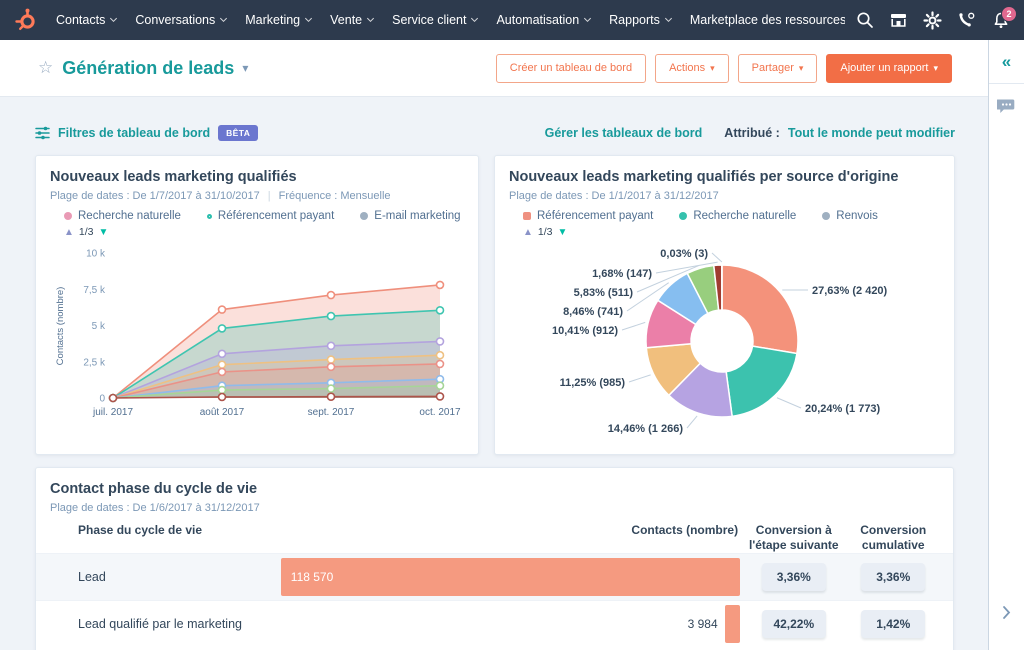 The height and width of the screenshot is (650, 1024). Describe the element at coordinates (440, 412) in the screenshot. I see `svg-text: oct. 2017` at that location.